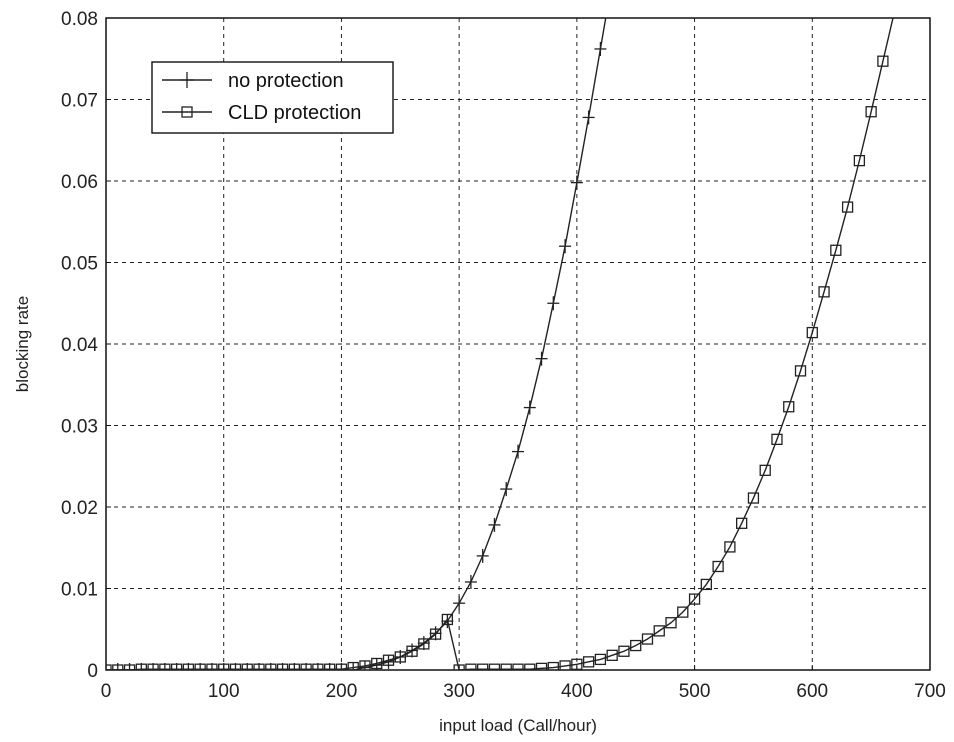  What do you see at coordinates (294, 113) in the screenshot?
I see `legend-label-cld-protection: CLD protection` at bounding box center [294, 113].